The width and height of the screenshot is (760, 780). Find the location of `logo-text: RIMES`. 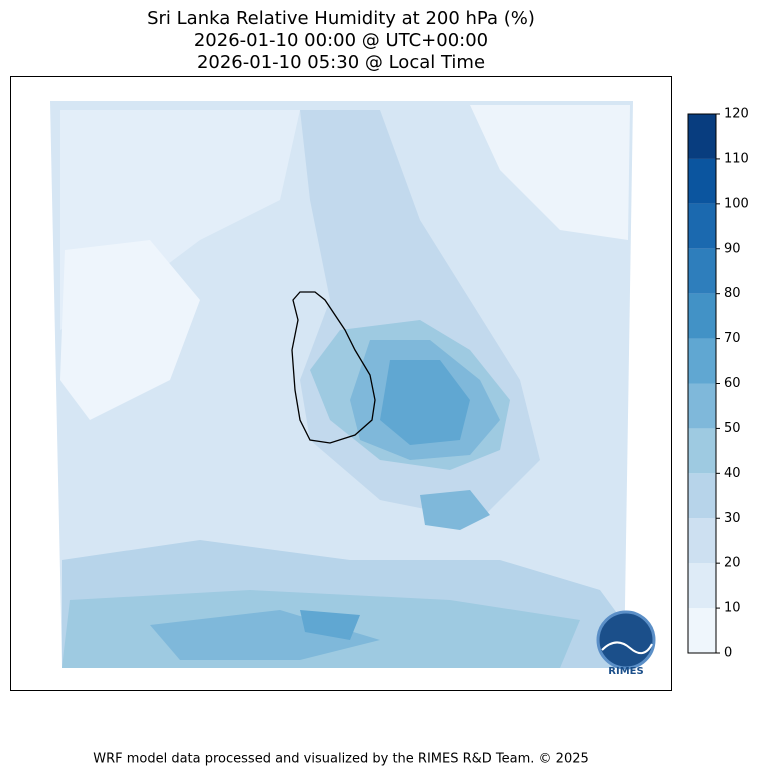

logo-text: RIMES is located at coordinates (625, 671).